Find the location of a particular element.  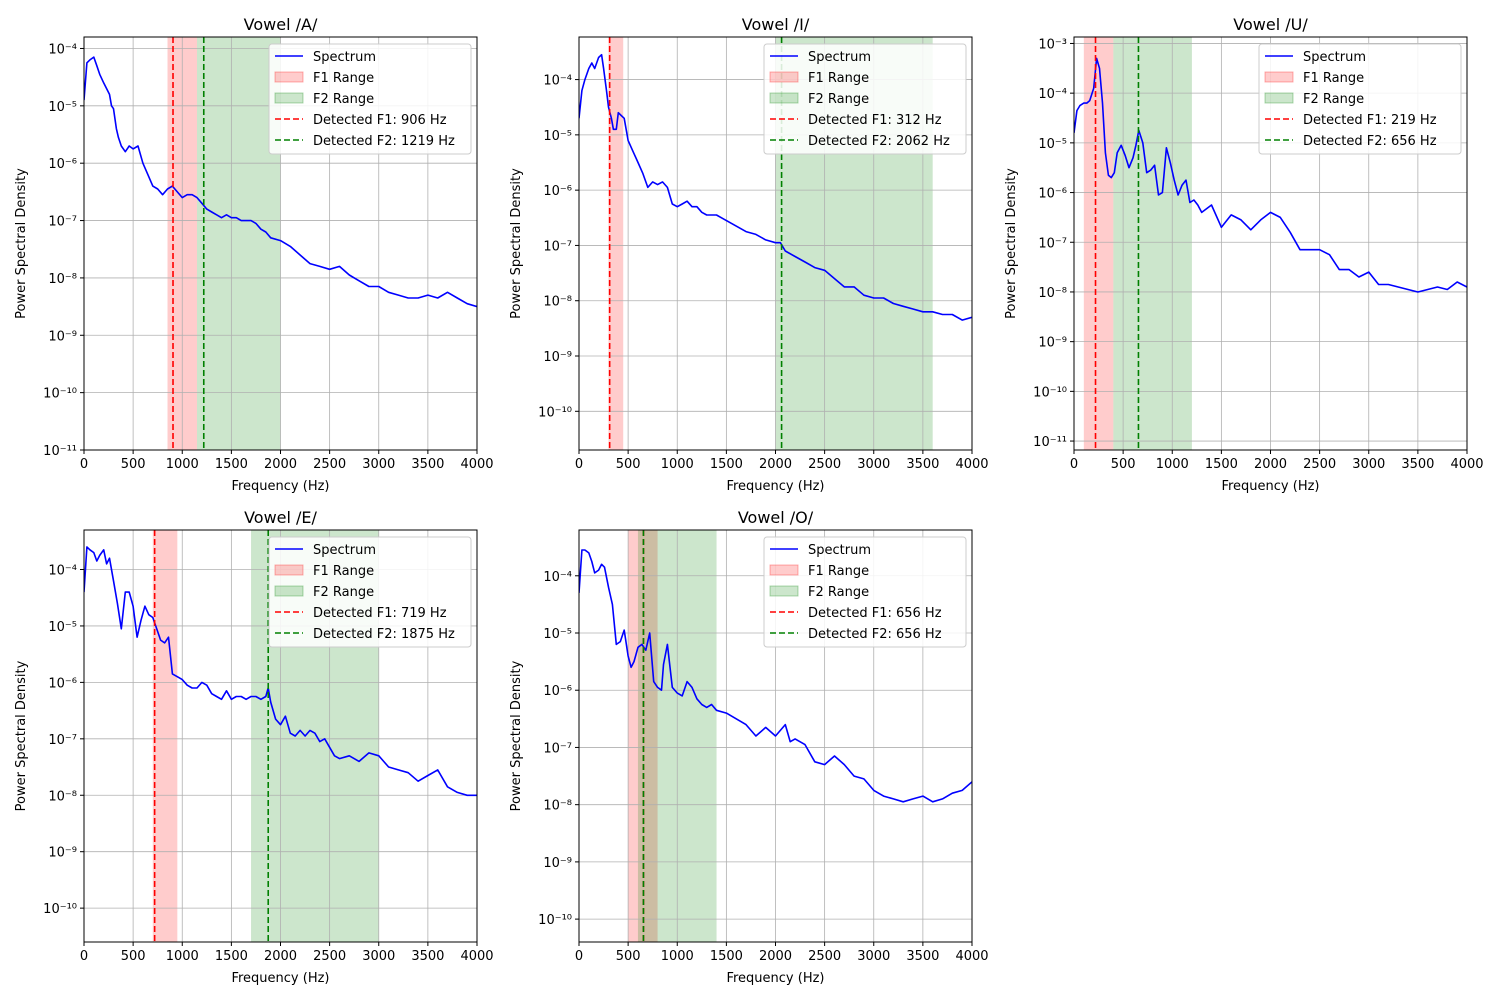

y-tick-label: 10⁻⁷ is located at coordinates (557, 246).